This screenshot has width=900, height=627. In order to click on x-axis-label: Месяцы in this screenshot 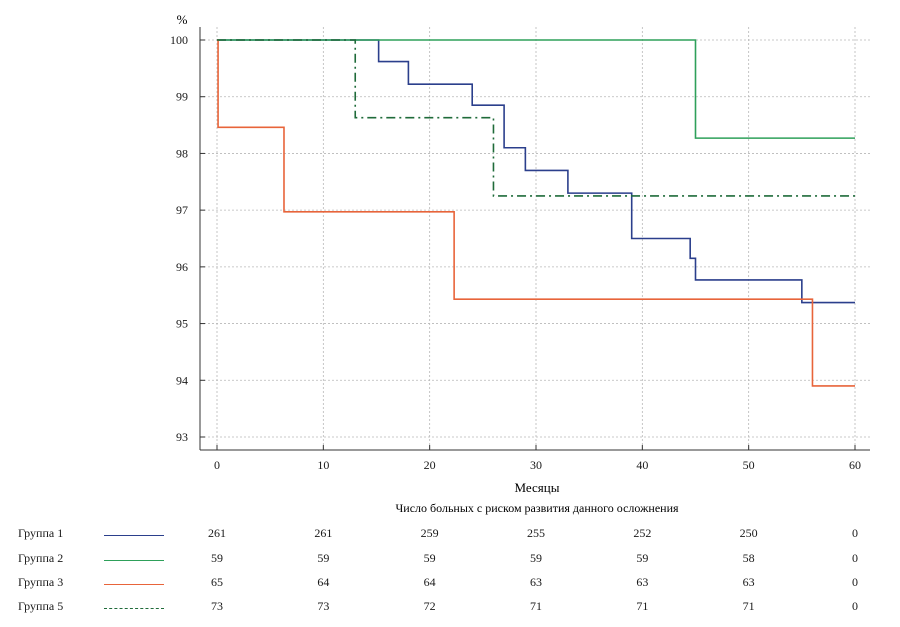, I will do `click(537, 487)`.